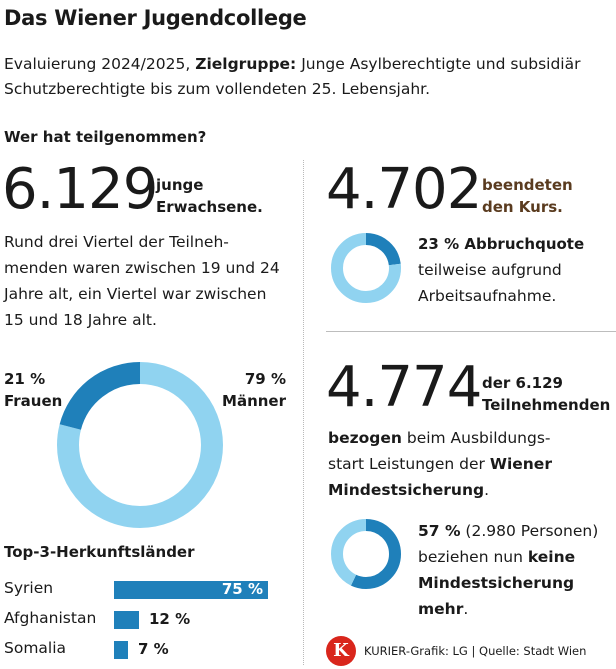  I want to click on benefits-line5: Mindestsicherung., so click(470, 490).